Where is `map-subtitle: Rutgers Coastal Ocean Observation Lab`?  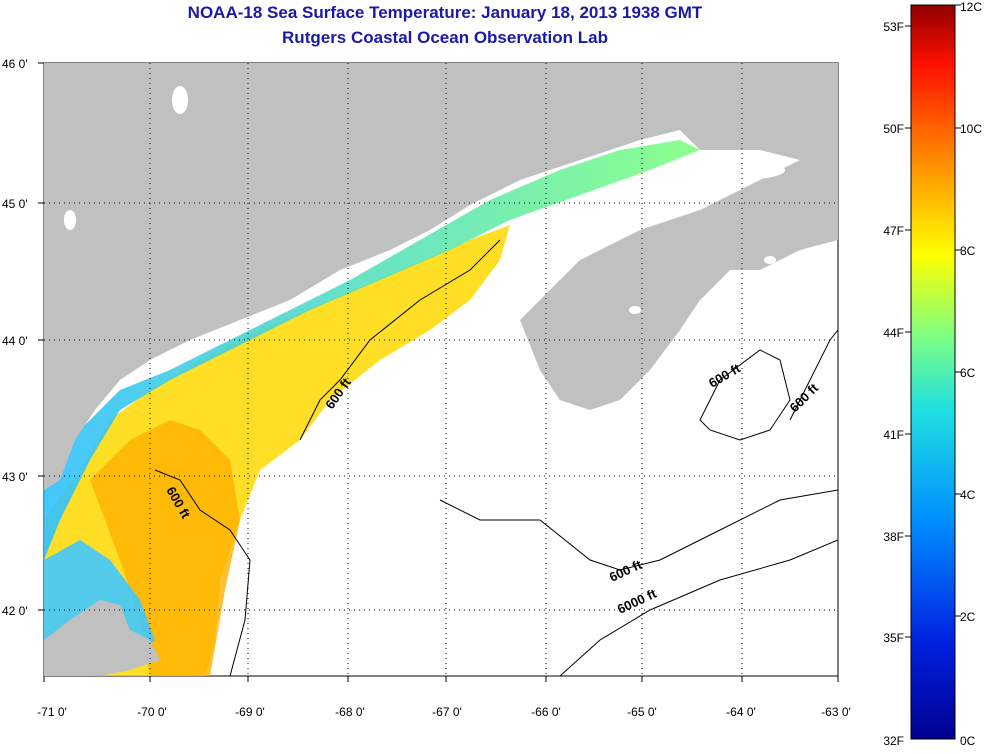 map-subtitle: Rutgers Coastal Ocean Observation Lab is located at coordinates (445, 37).